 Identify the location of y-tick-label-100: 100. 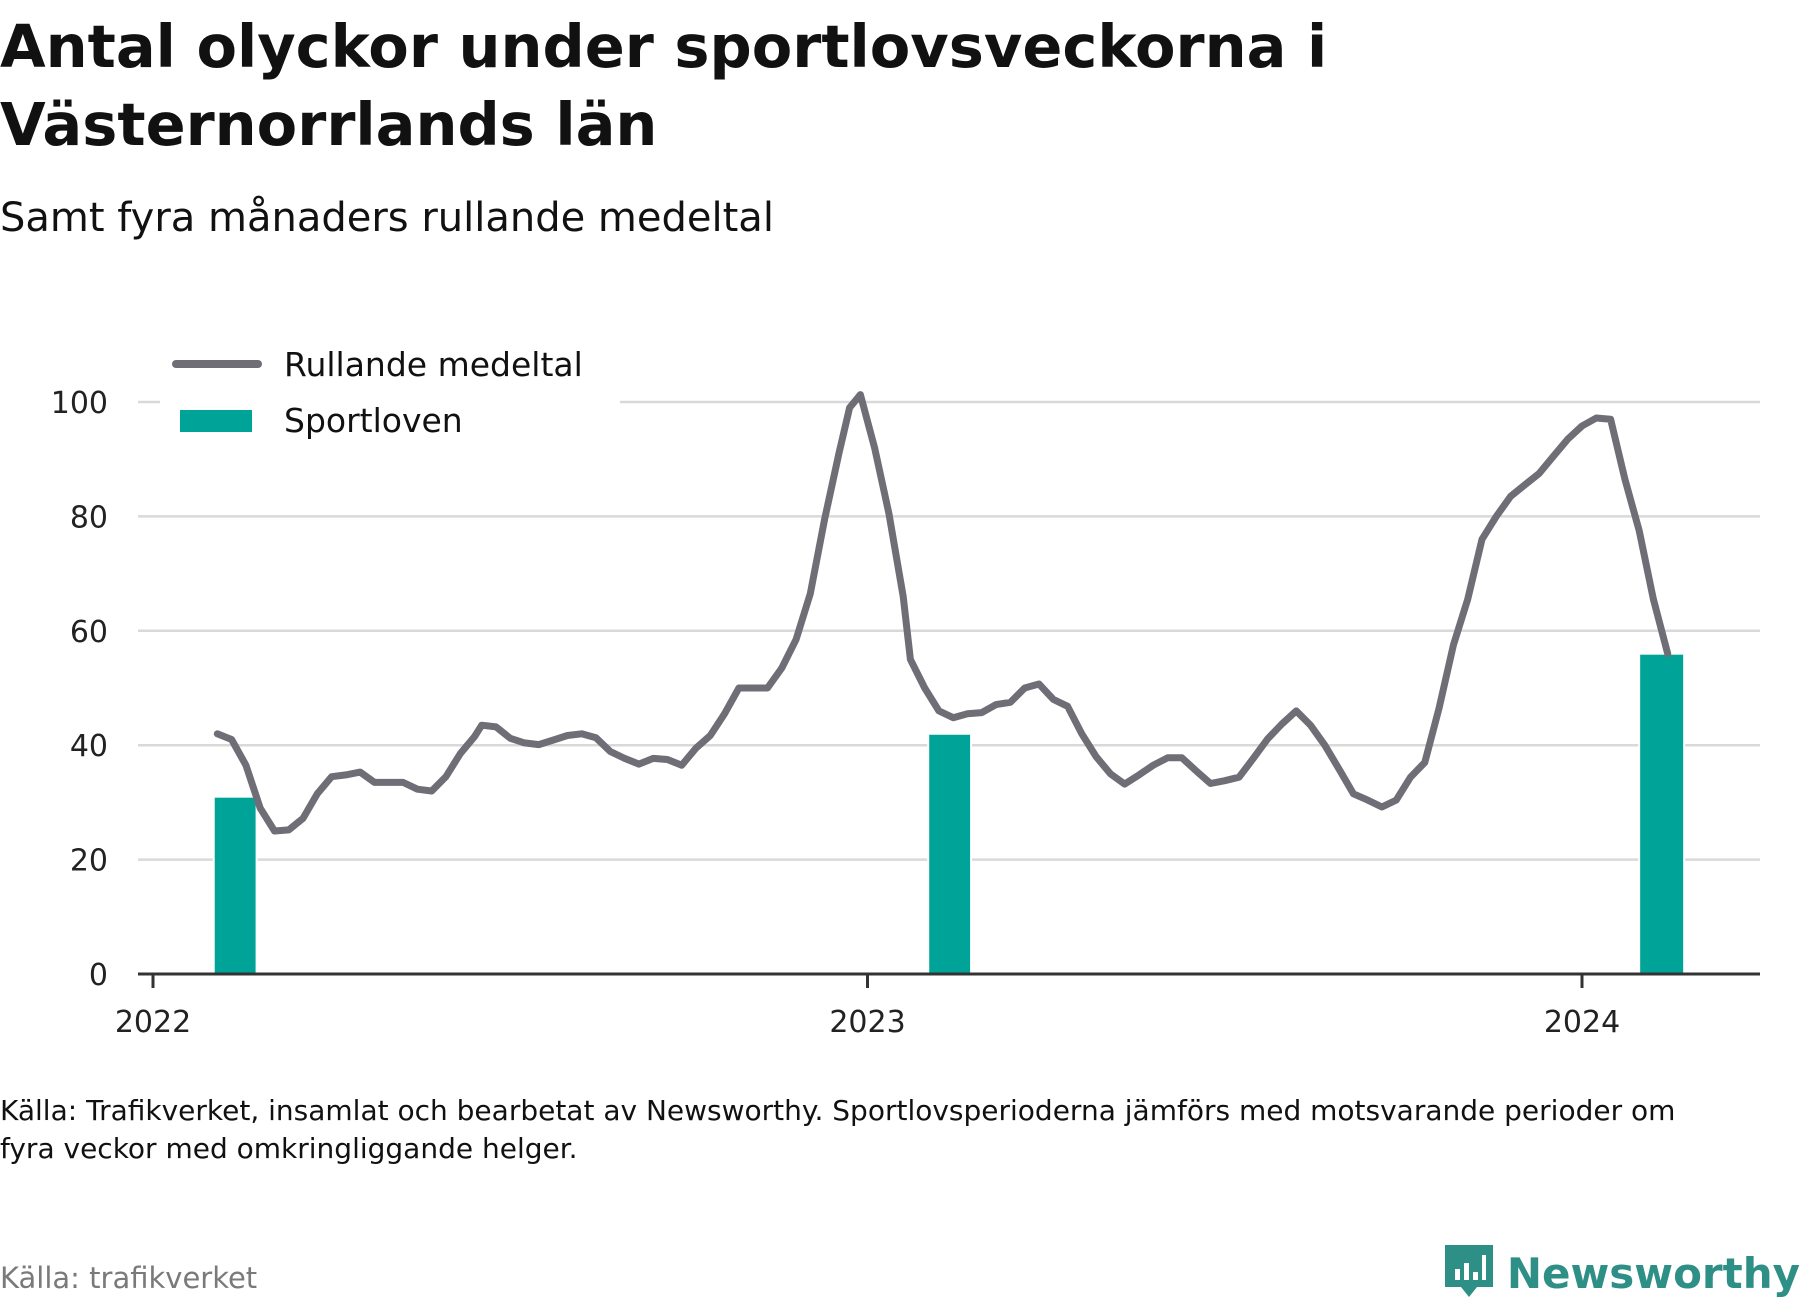
(79, 403).